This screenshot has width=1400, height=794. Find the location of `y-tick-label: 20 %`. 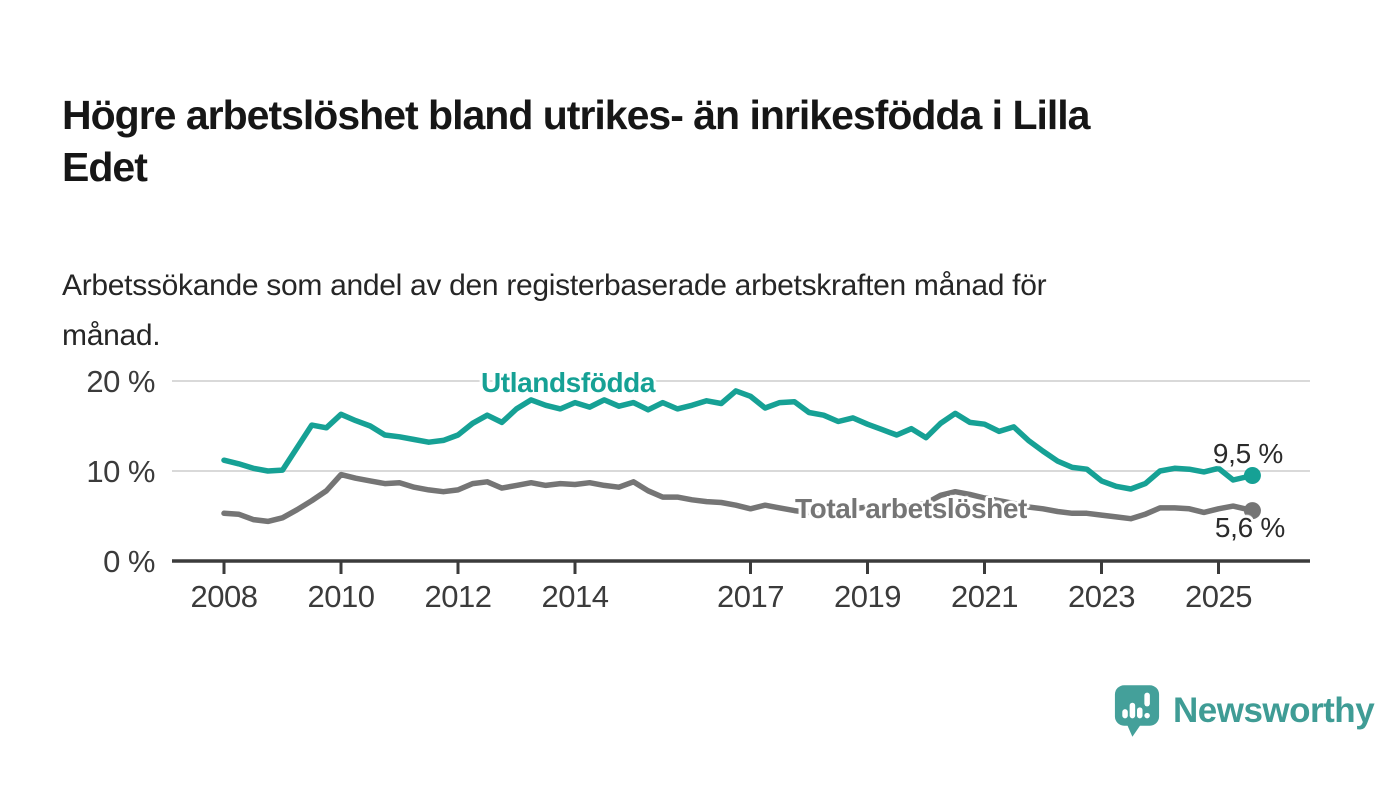

y-tick-label: 20 % is located at coordinates (120, 381).